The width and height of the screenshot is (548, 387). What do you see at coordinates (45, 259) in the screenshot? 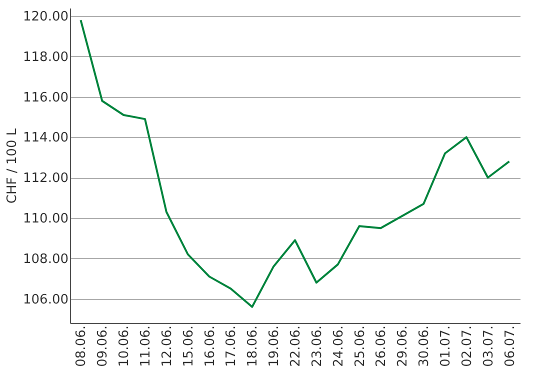
I see `y-tick-label: 108.00` at bounding box center [45, 259].